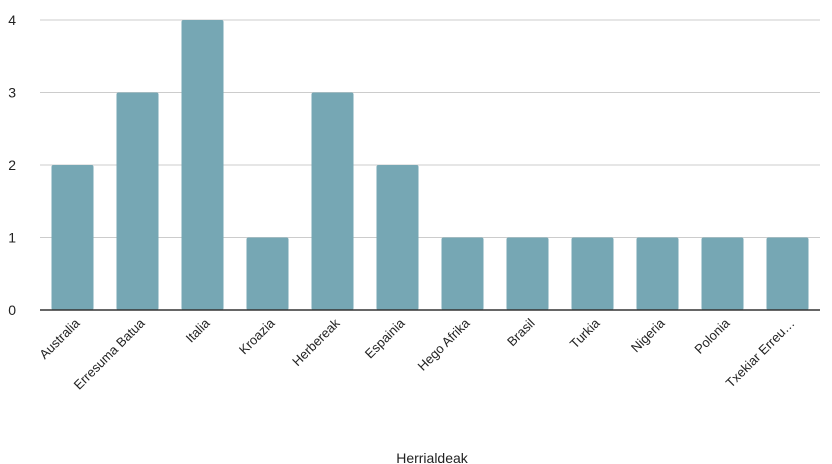  Describe the element at coordinates (12, 93) in the screenshot. I see `y-tick-label: 3` at that location.